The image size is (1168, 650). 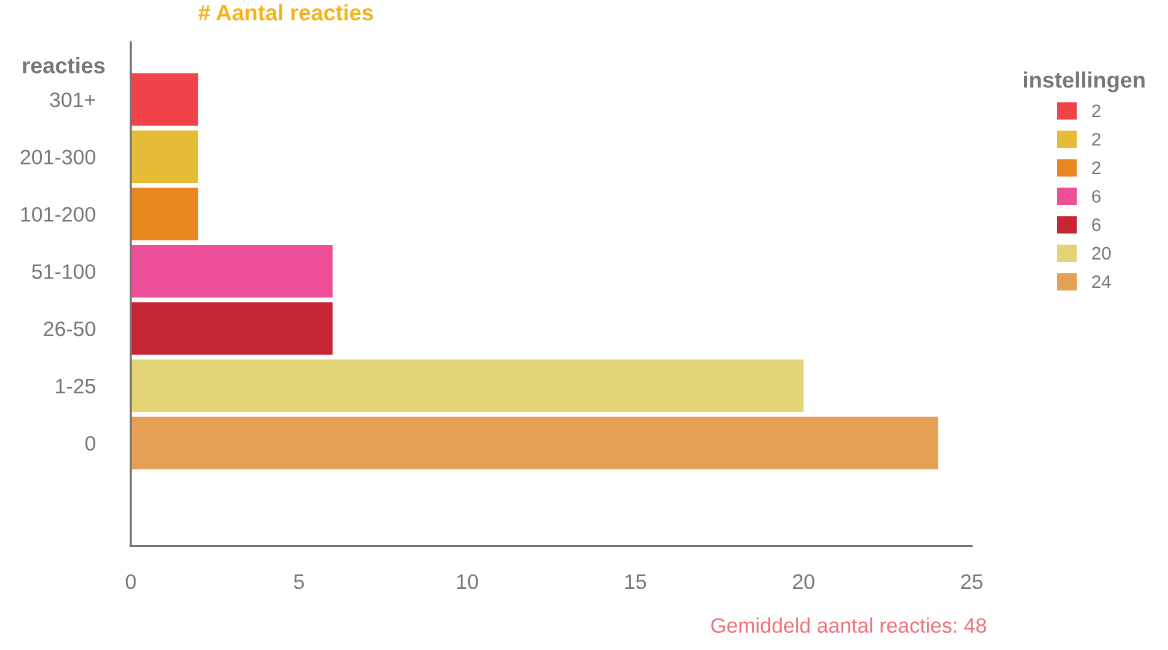 I want to click on x-tick-label: 20, so click(x=804, y=582).